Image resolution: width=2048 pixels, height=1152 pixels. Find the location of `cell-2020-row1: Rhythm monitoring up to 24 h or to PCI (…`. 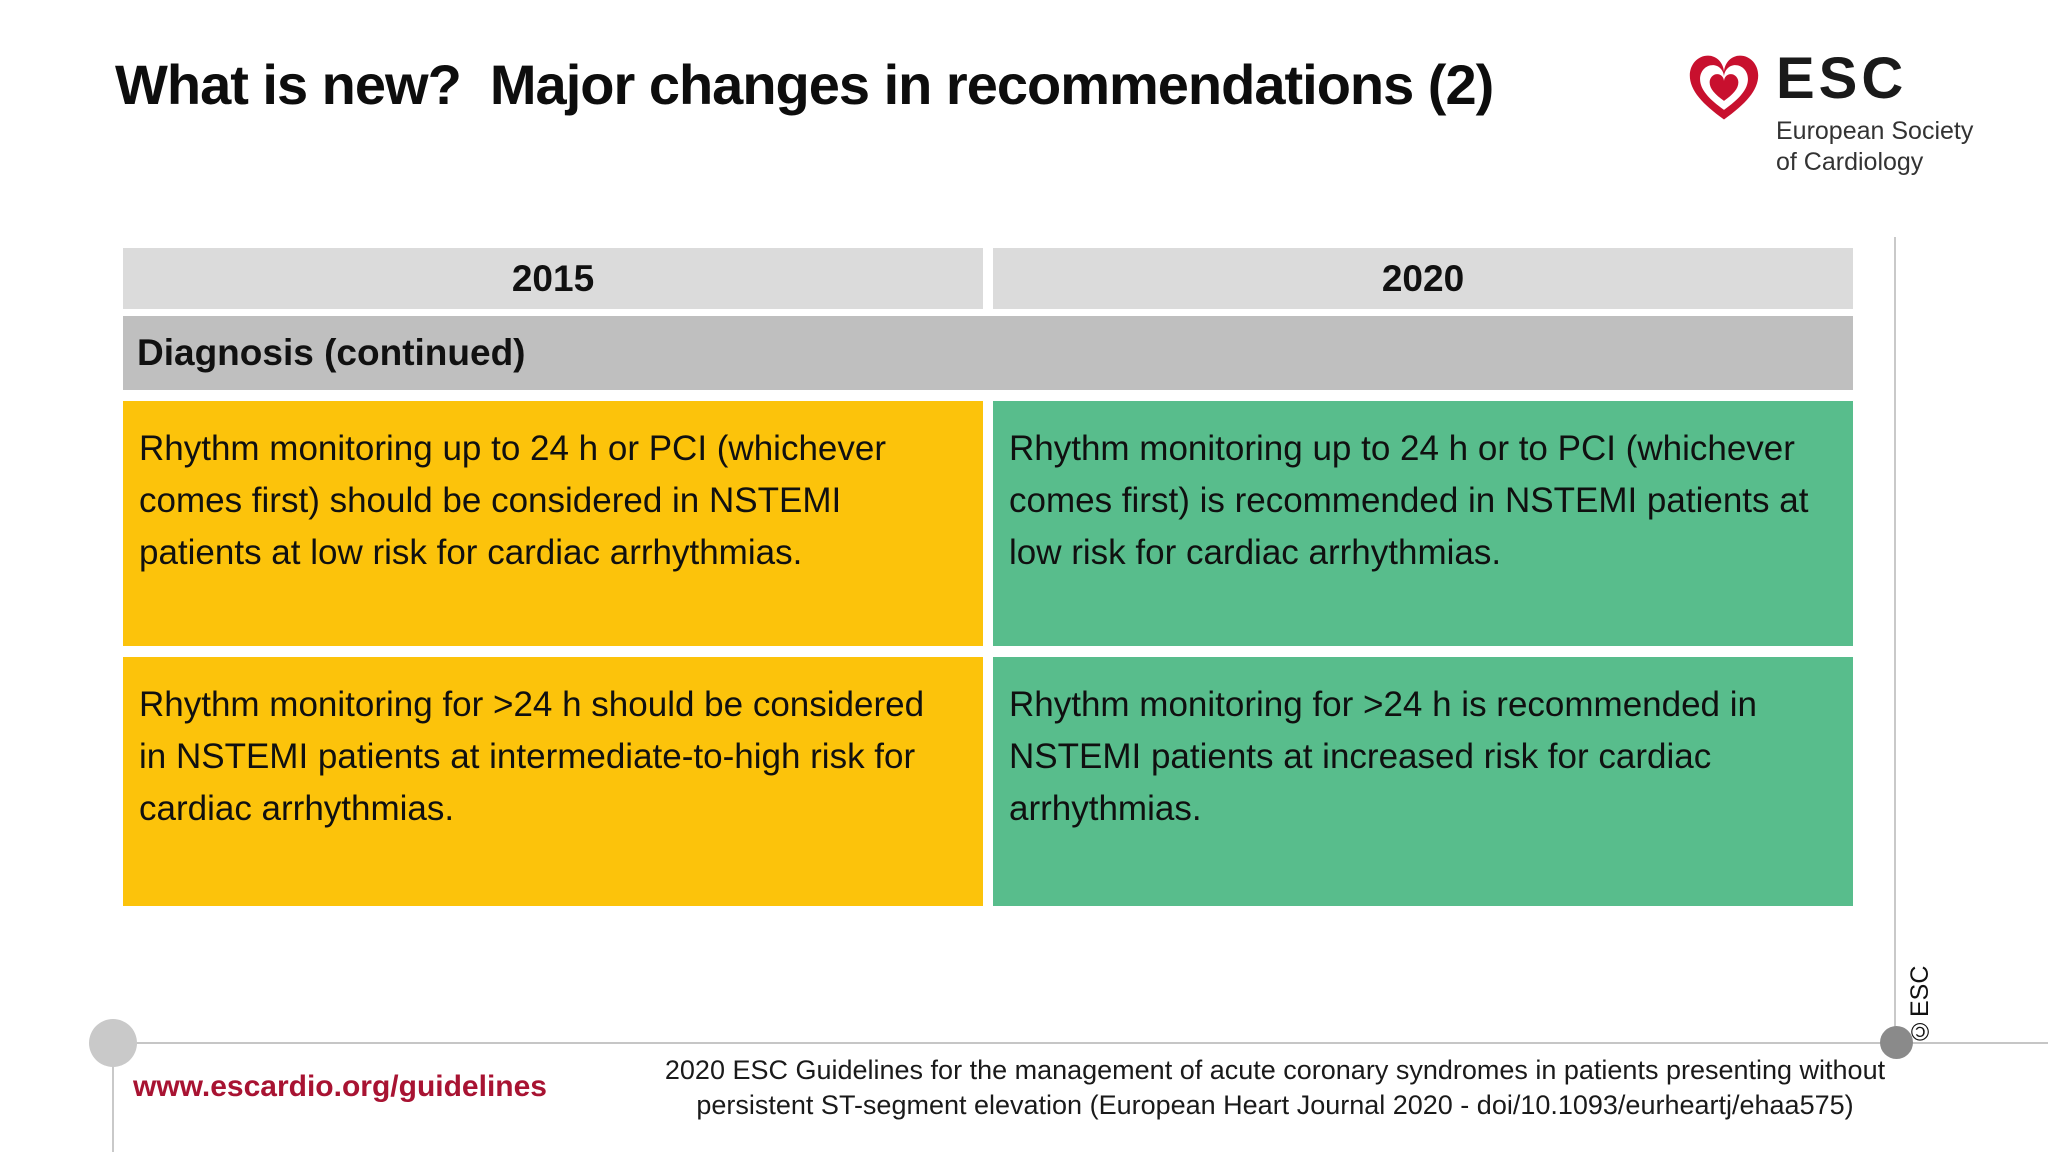

cell-2020-row1: Rhythm monitoring up to 24 h or to PCI (… is located at coordinates (1423, 523).